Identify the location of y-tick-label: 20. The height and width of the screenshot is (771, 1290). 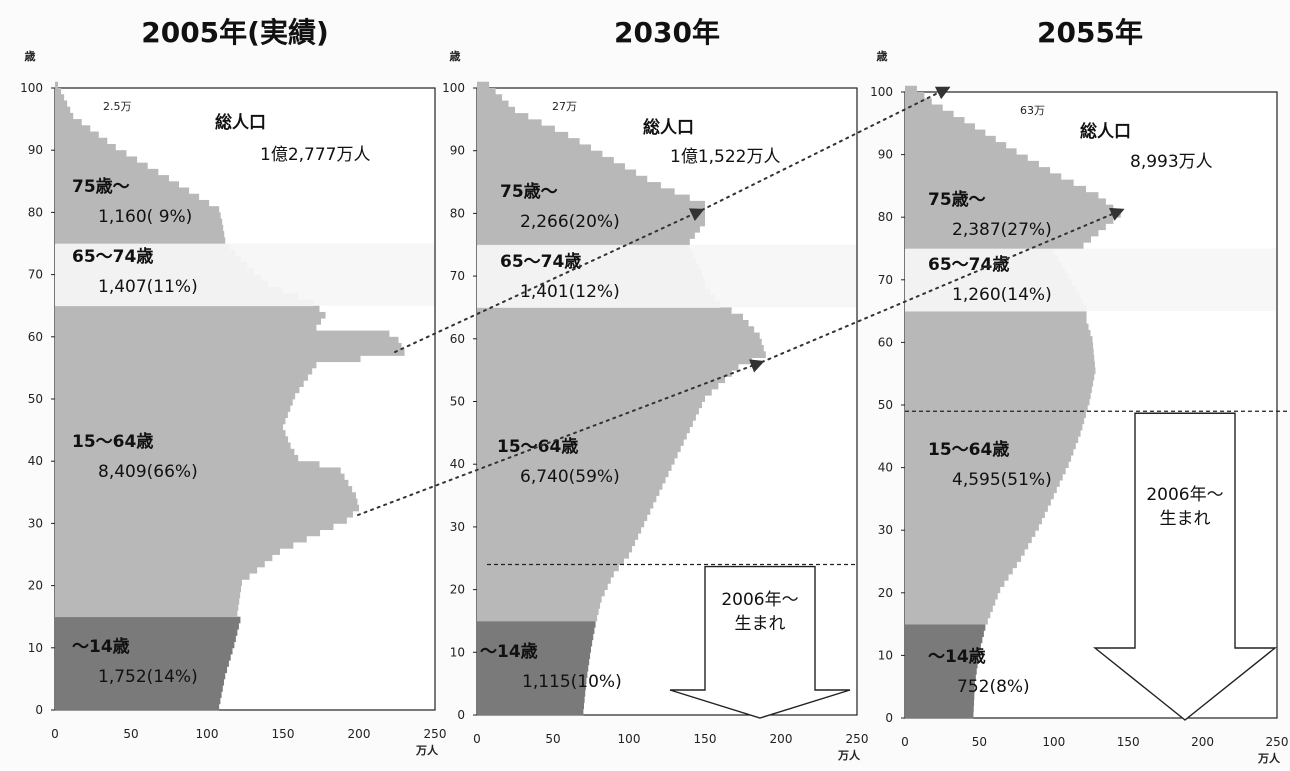
(35, 586).